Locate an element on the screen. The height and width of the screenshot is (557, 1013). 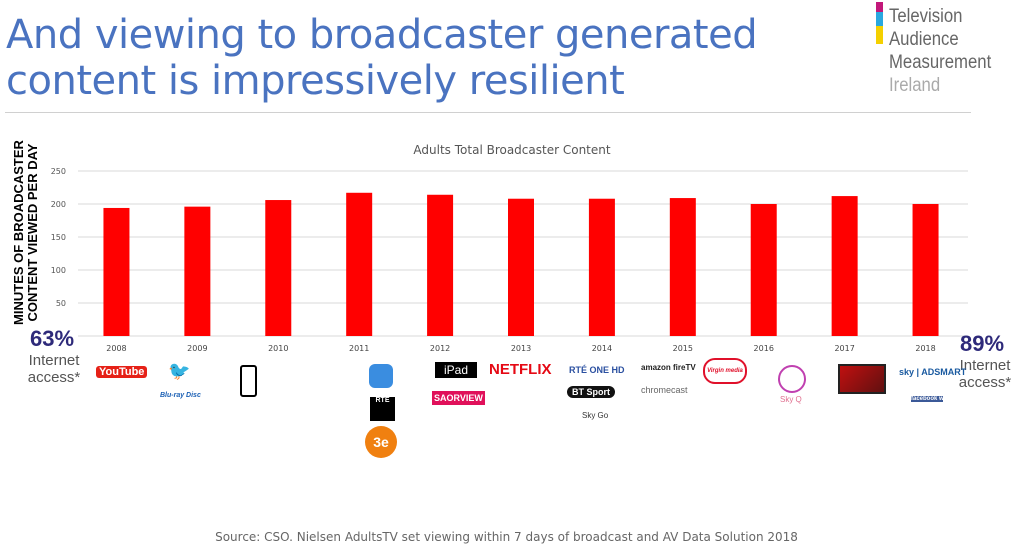
title-line-1: And viewing to broadcaster generated is located at coordinates (382, 35).